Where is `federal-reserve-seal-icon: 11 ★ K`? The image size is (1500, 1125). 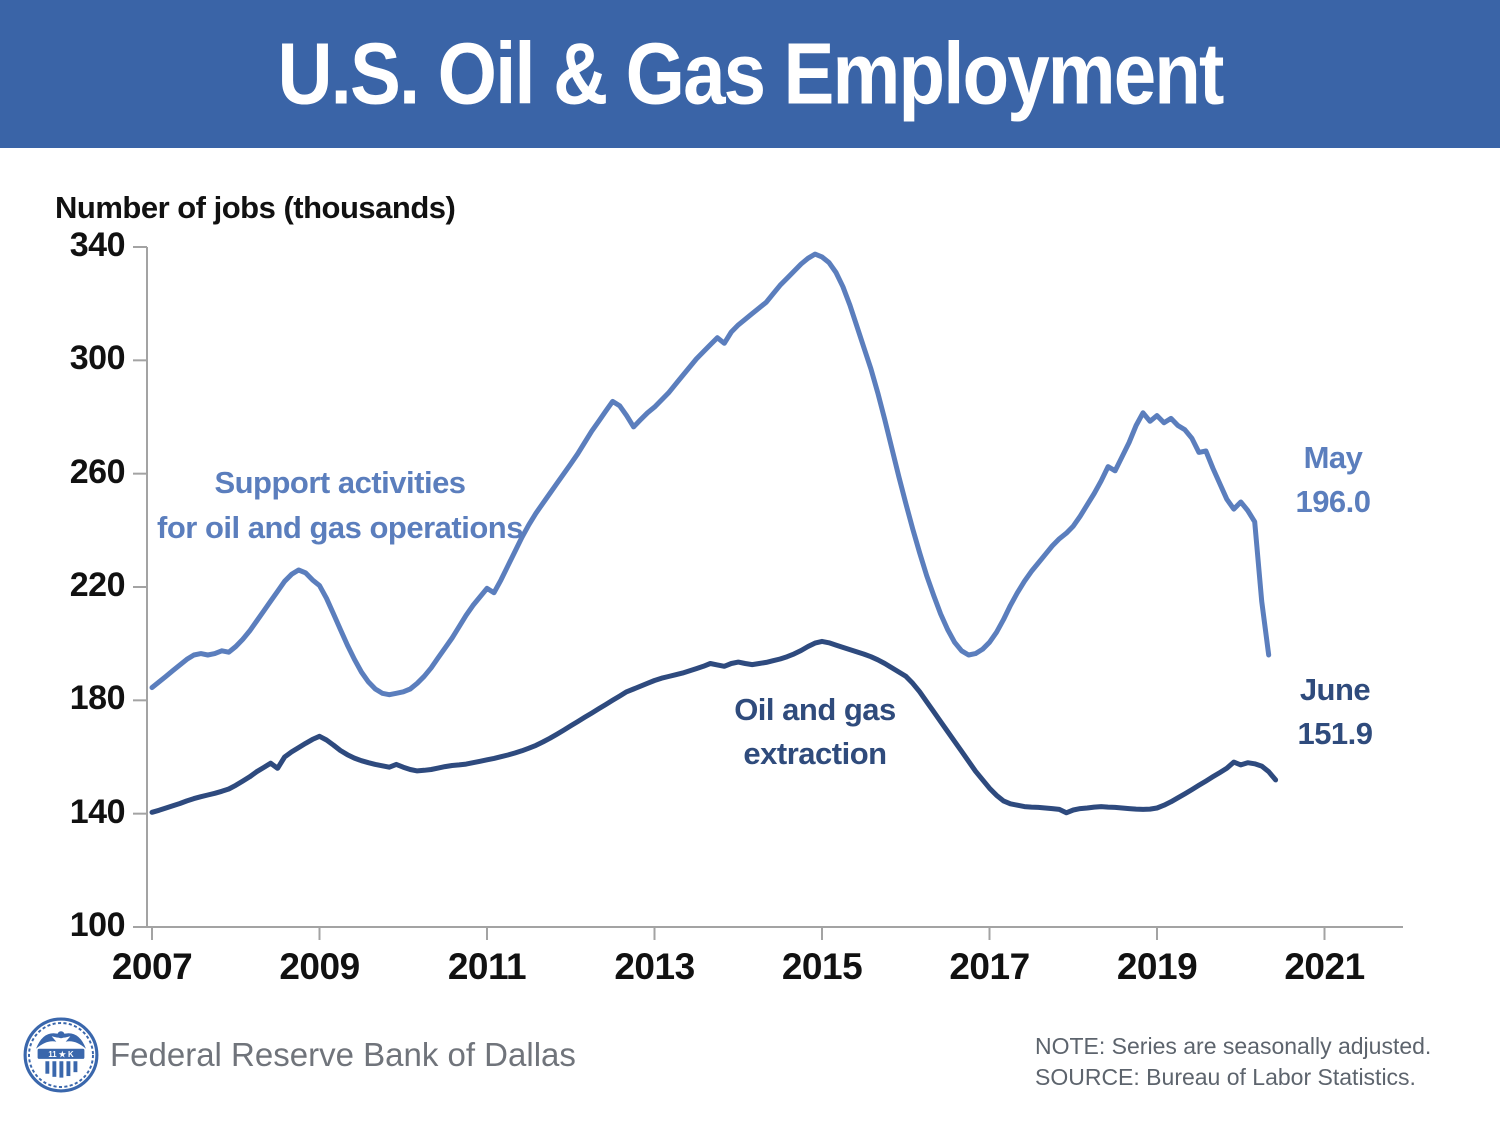
federal-reserve-seal-icon: 11 ★ K is located at coordinates (61, 1055).